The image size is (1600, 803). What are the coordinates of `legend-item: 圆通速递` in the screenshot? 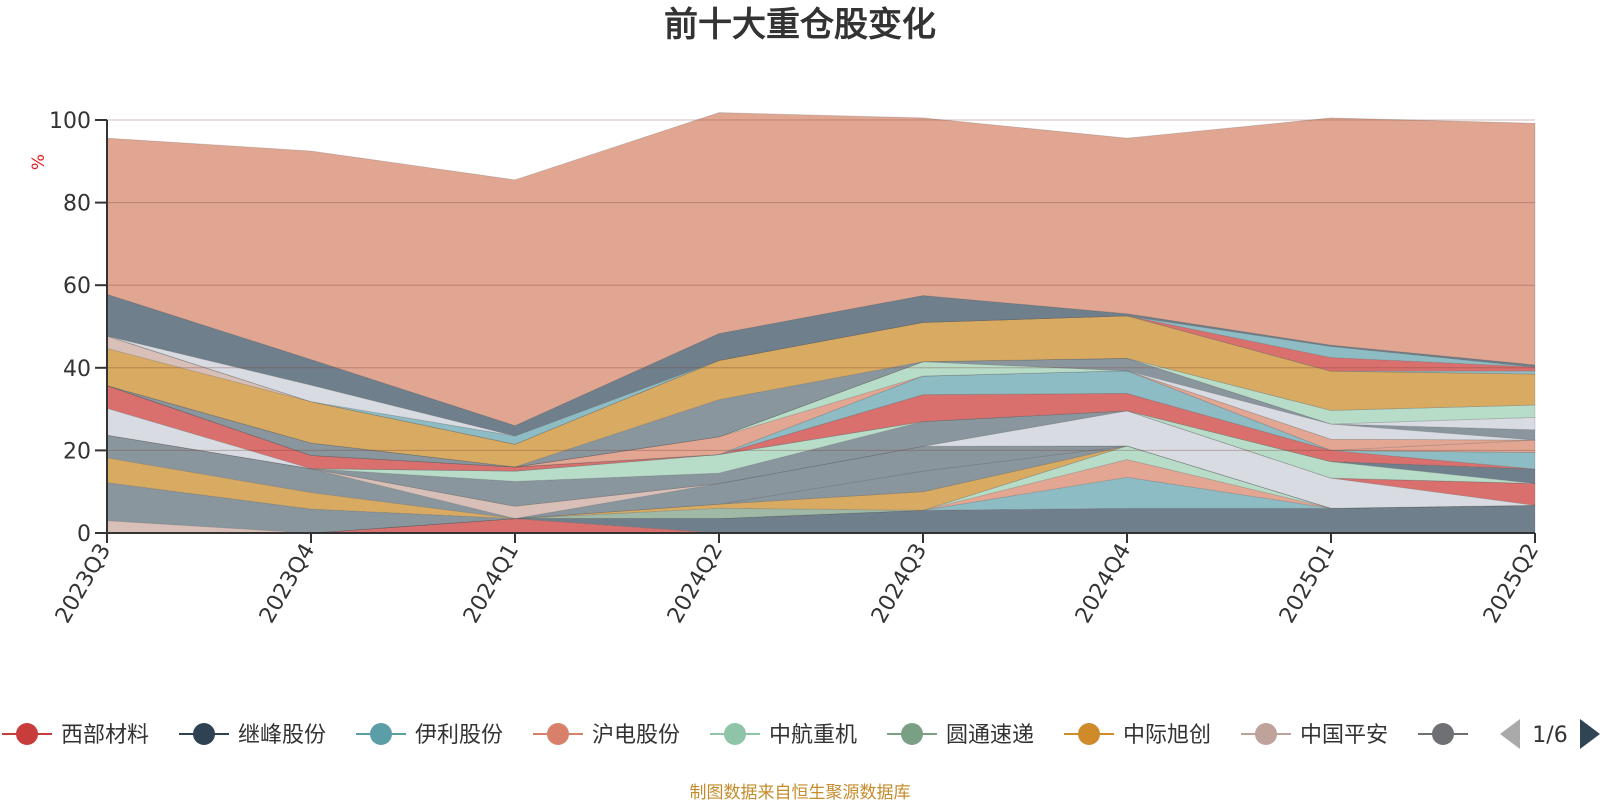 It's located at (960, 735).